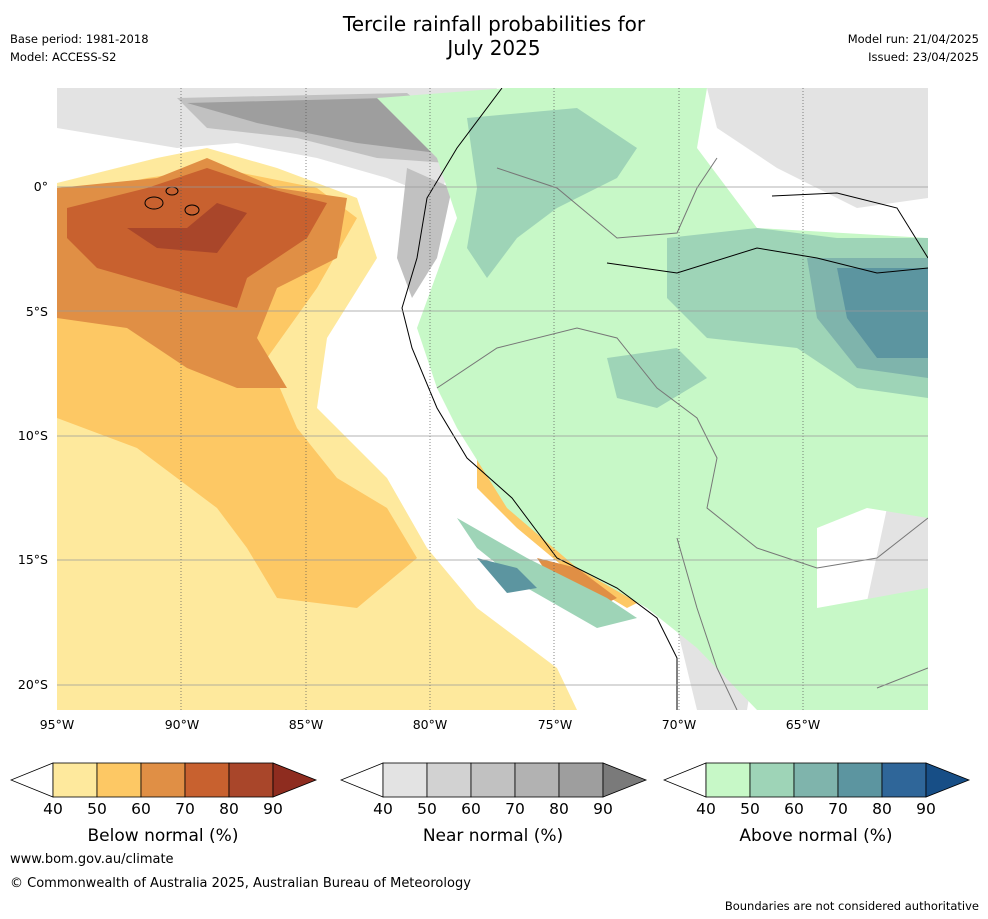 This screenshot has height=919, width=988. Describe the element at coordinates (424, 233) in the screenshot. I see `near-zone-coast` at that location.